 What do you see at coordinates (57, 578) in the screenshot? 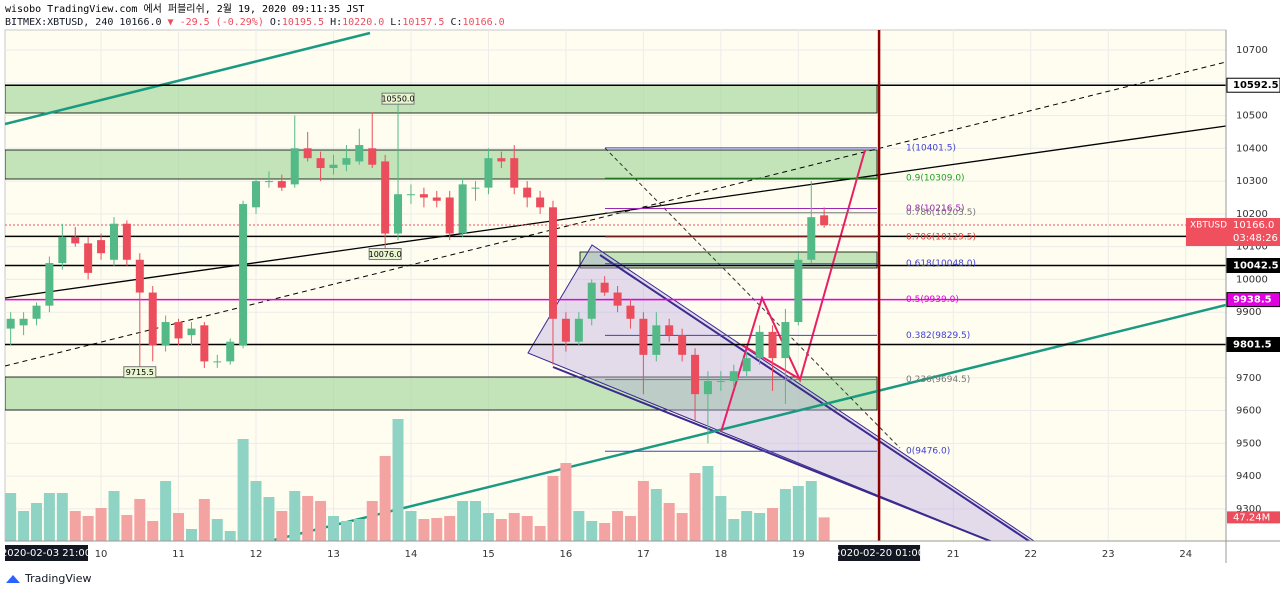
I see `brand: TradingView` at bounding box center [57, 578].